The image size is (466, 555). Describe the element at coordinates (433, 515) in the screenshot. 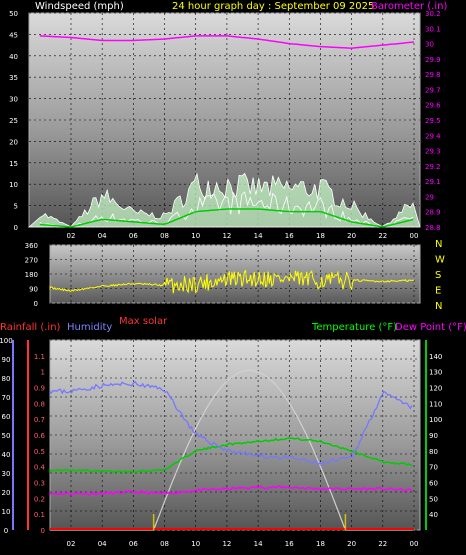

I see `temperature-tick-label: 40` at that location.